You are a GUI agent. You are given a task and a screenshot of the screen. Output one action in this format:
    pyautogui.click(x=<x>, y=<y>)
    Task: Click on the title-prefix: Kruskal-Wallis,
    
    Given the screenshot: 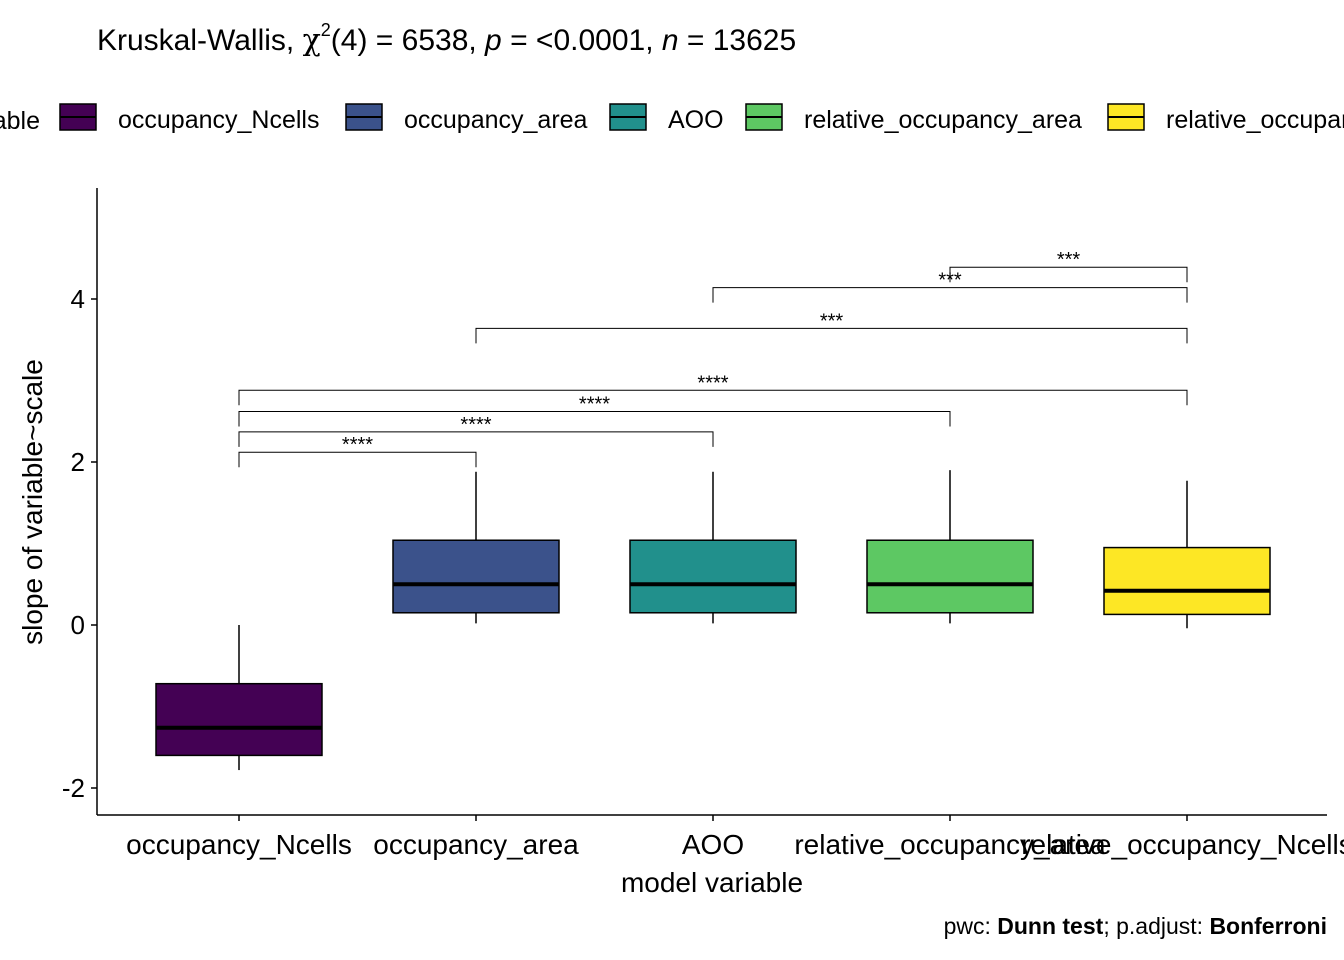 What is the action you would take?
    pyautogui.click(x=200, y=40)
    